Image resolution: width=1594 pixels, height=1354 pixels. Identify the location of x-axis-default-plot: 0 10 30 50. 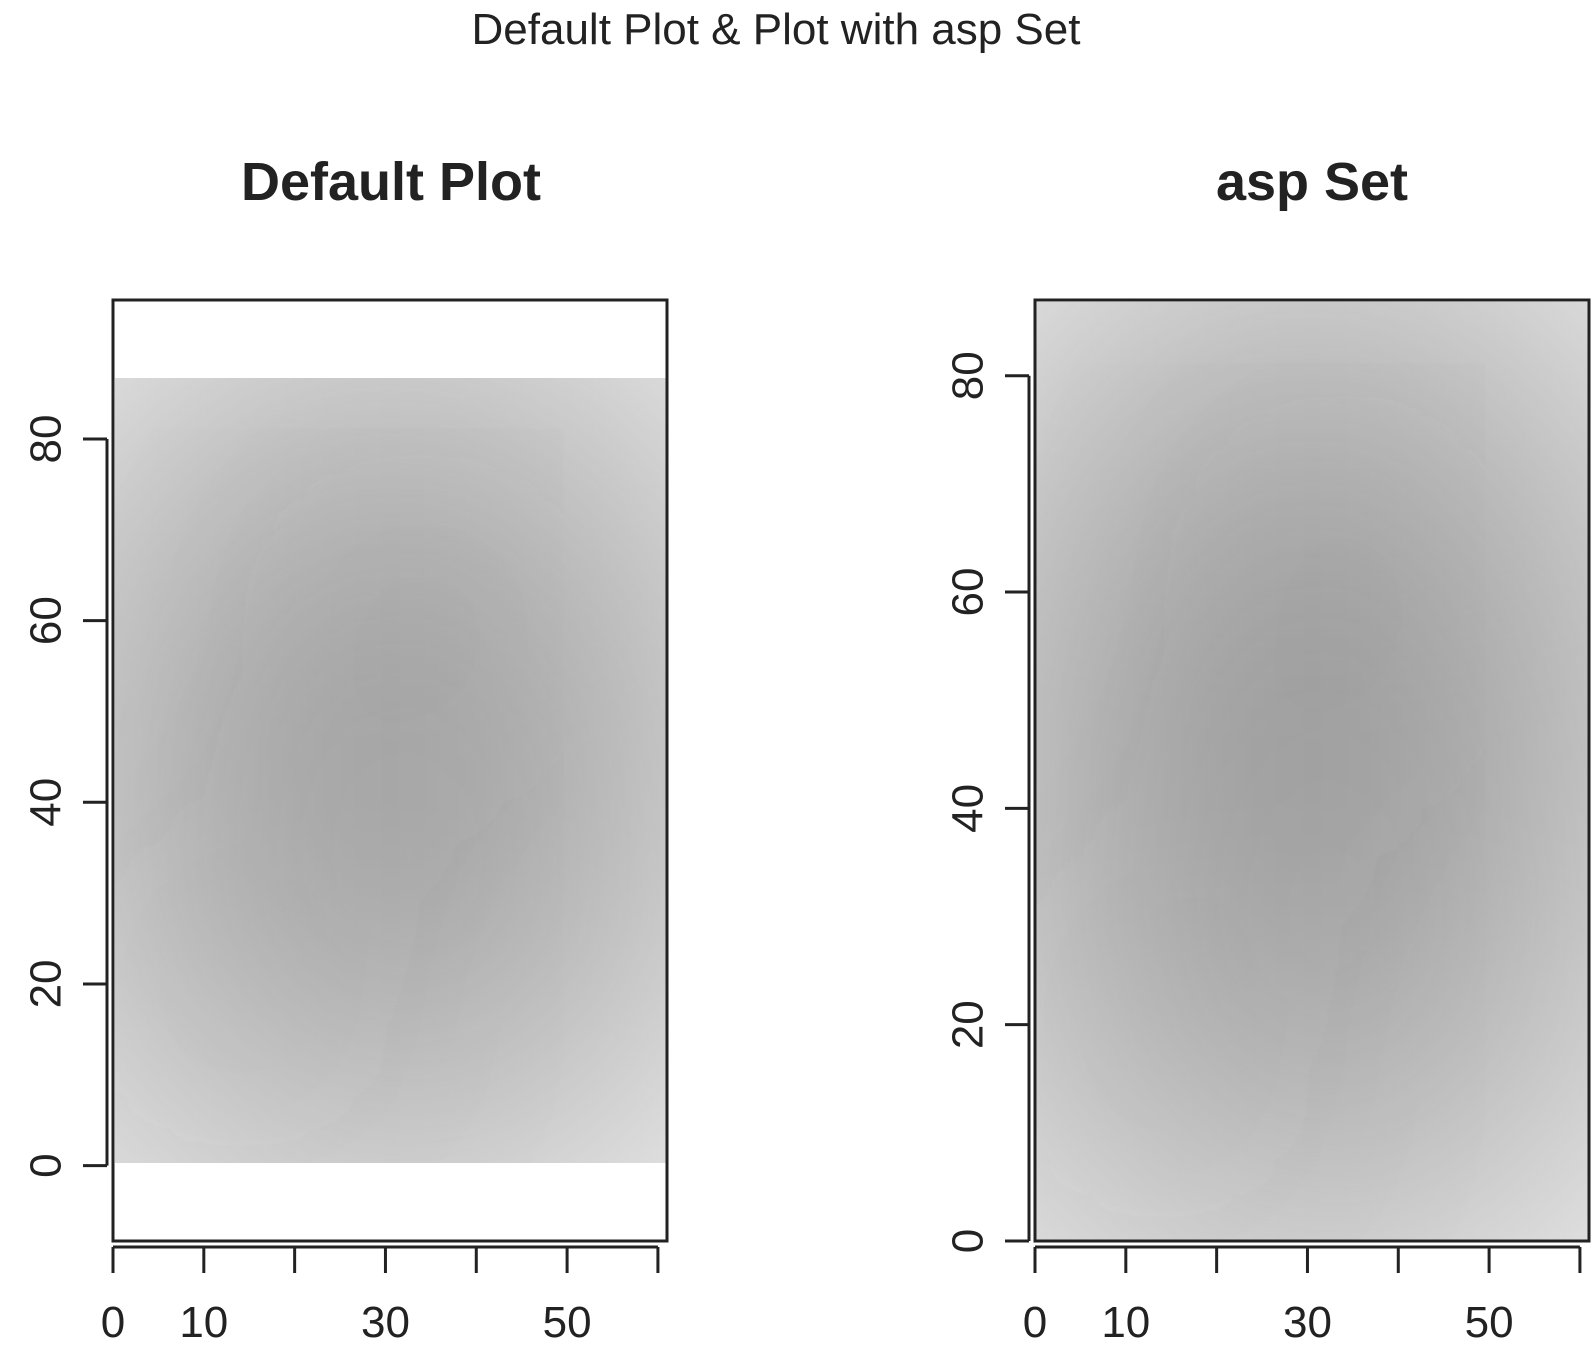
(380, 1296).